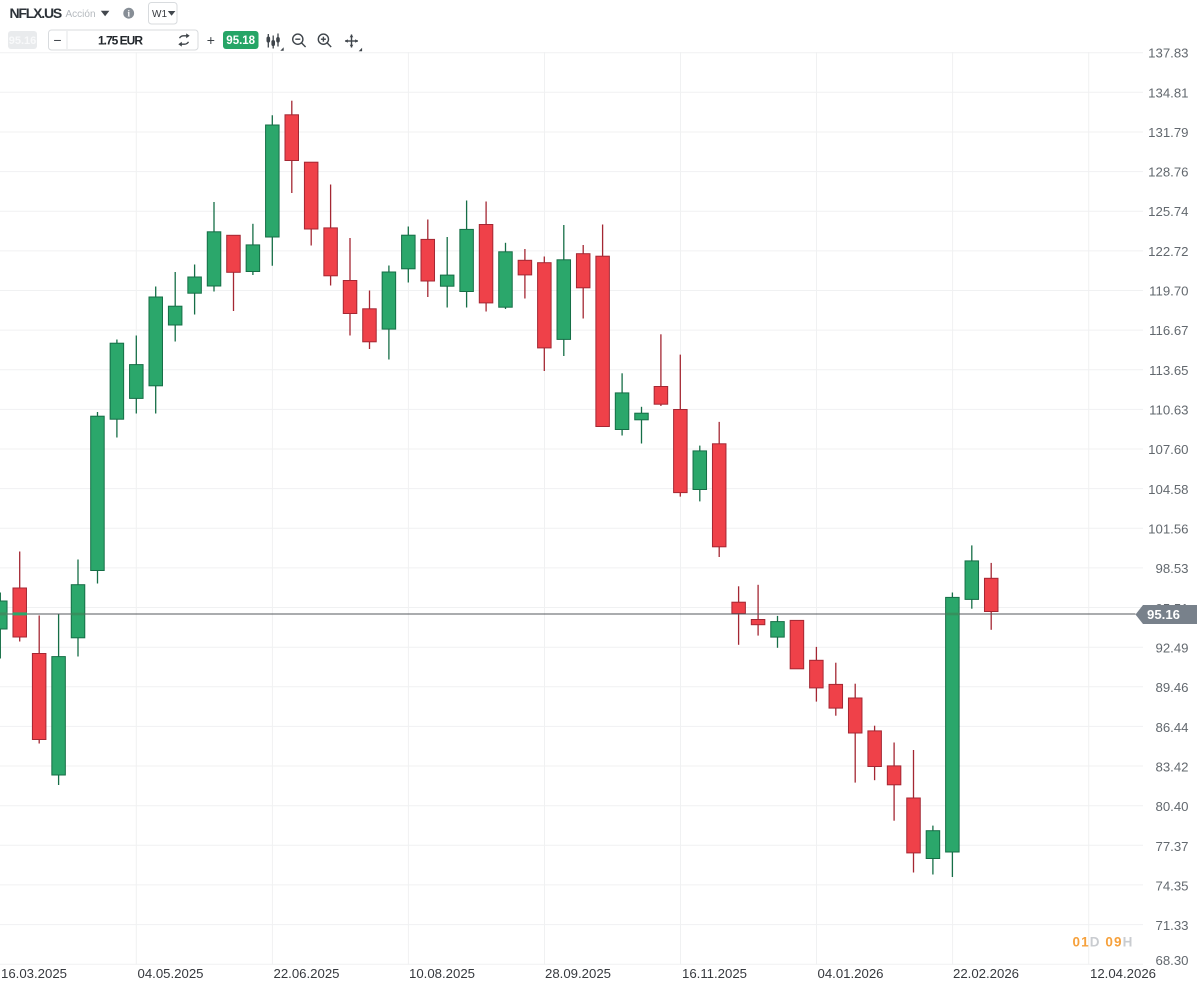  What do you see at coordinates (986, 973) in the screenshot?
I see `svg-text: 22.02.2026` at bounding box center [986, 973].